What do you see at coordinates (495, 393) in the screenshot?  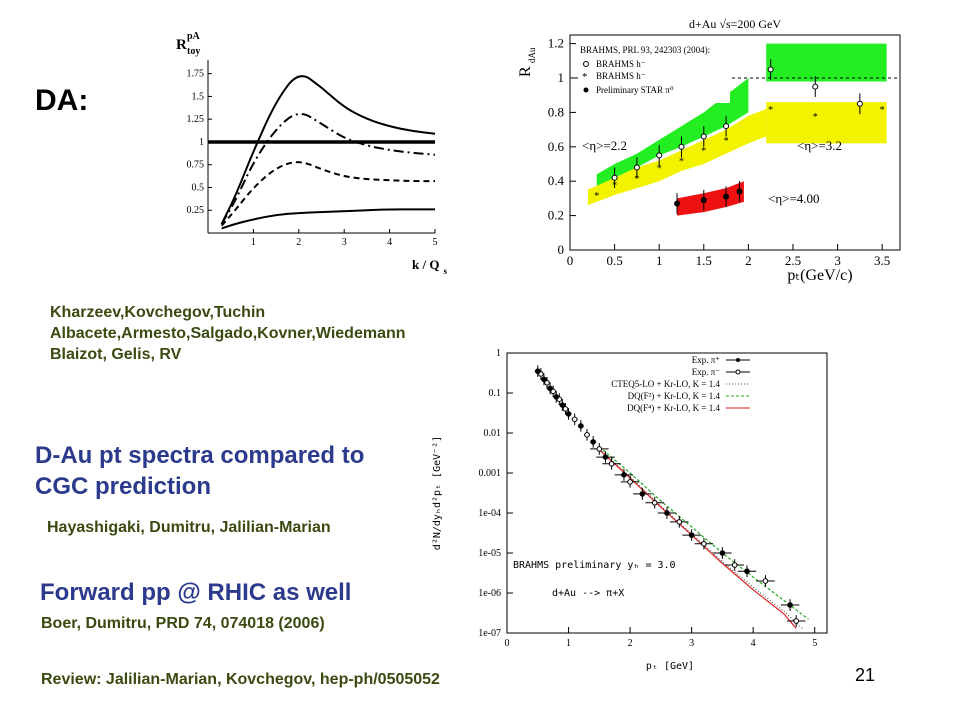 I see `y-tick-label: 0.1` at bounding box center [495, 393].